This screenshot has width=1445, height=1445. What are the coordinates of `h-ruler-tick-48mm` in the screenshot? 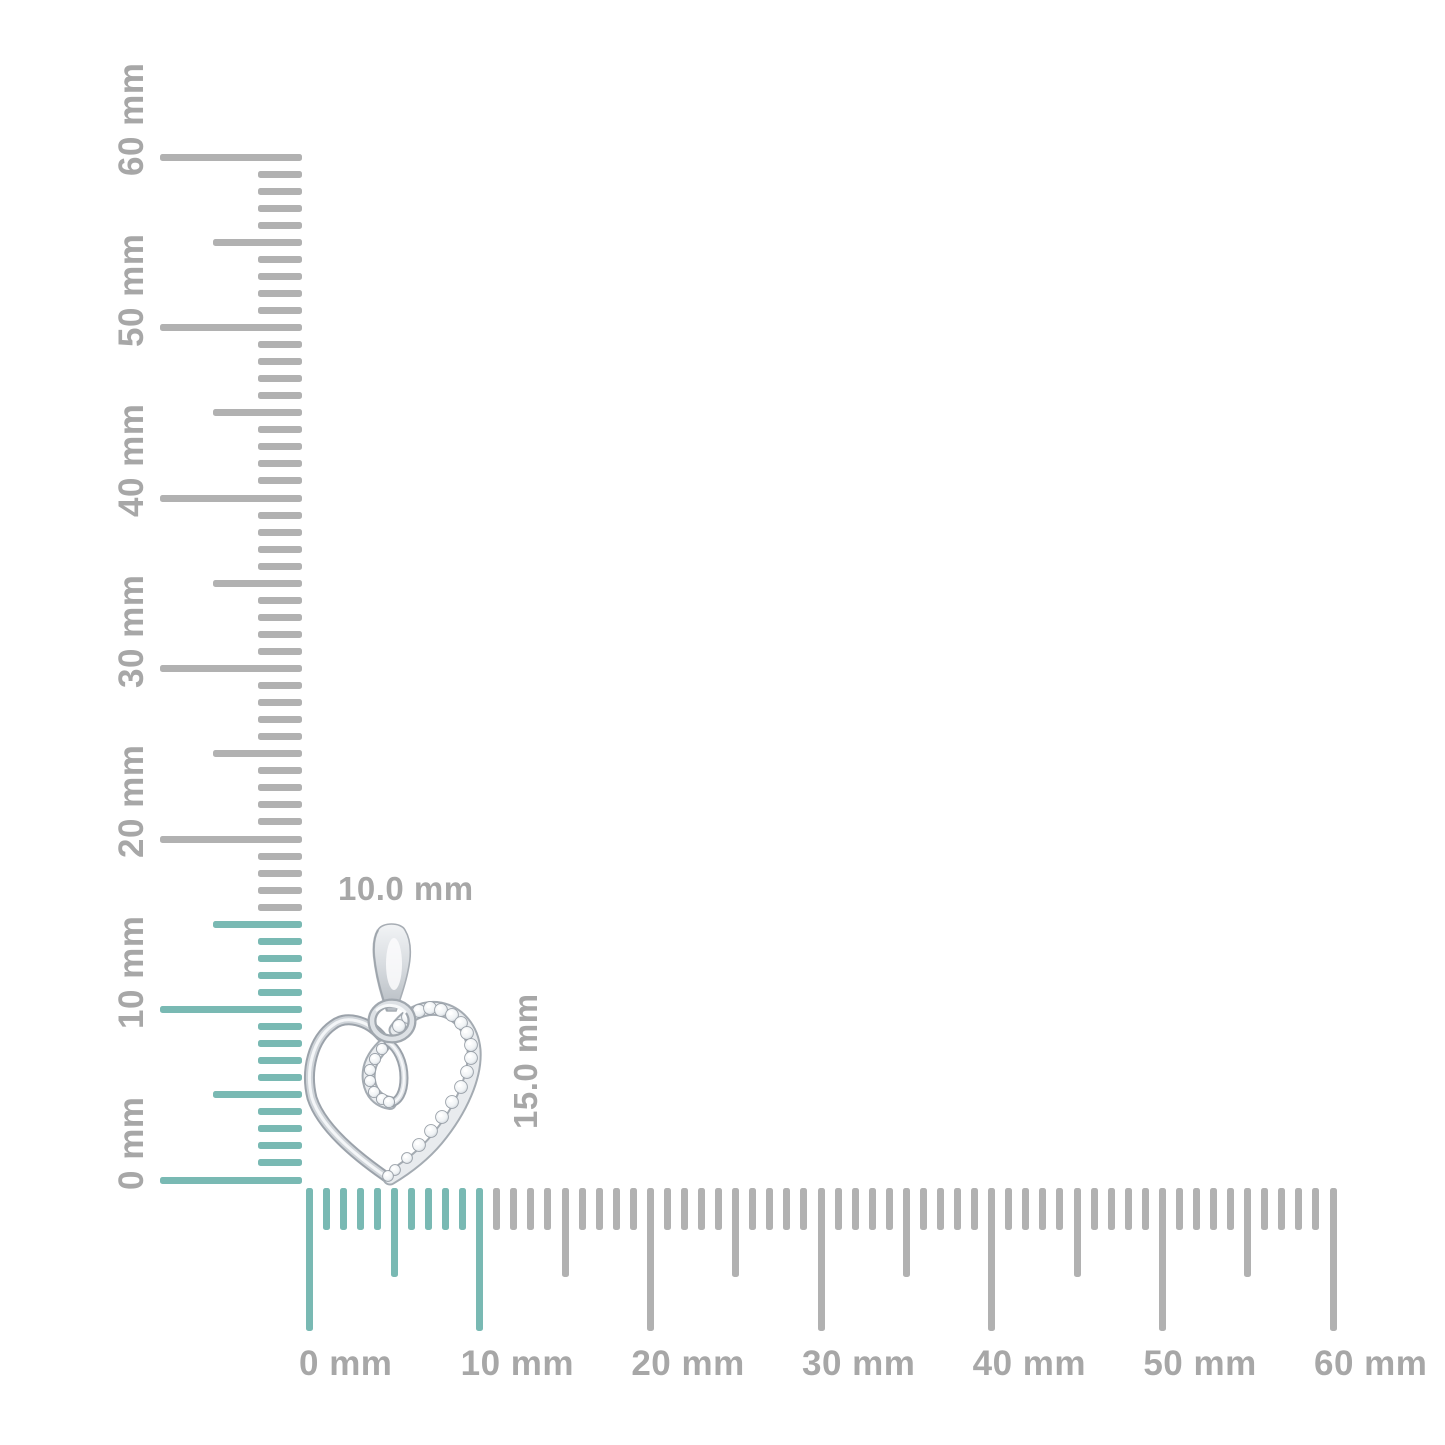 It's located at (1128, 1209).